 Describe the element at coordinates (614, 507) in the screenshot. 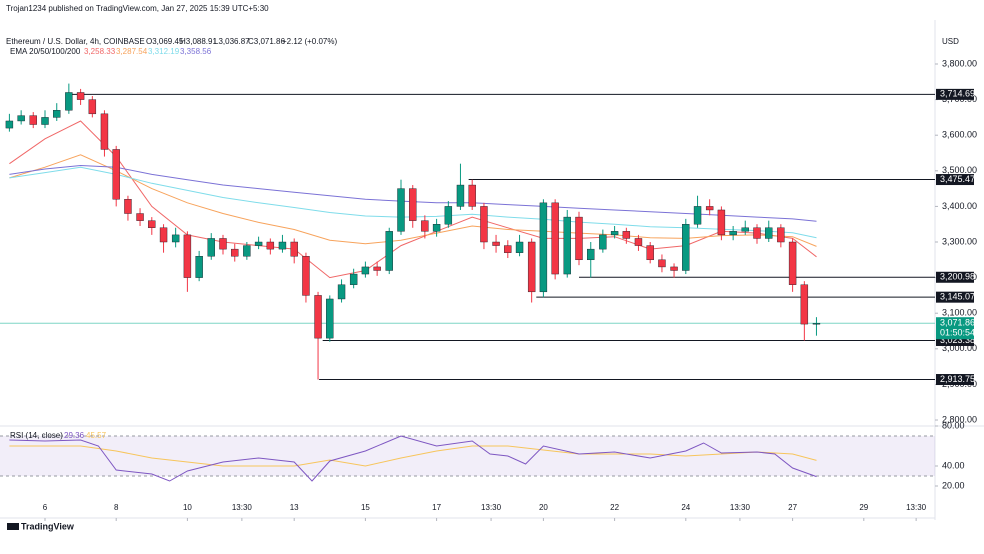

I see `x-tick-label: 22` at that location.